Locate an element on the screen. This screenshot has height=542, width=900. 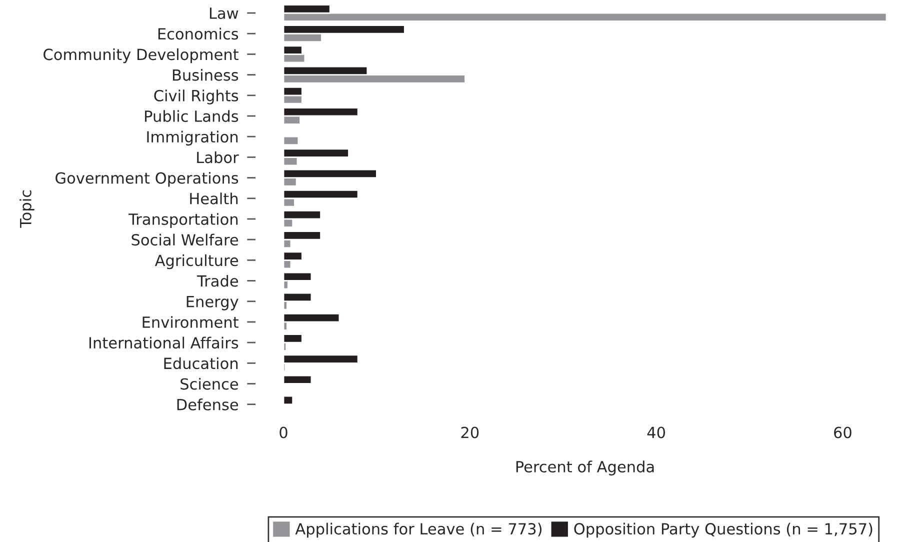
y-tick-label: Immigration is located at coordinates (192, 138).